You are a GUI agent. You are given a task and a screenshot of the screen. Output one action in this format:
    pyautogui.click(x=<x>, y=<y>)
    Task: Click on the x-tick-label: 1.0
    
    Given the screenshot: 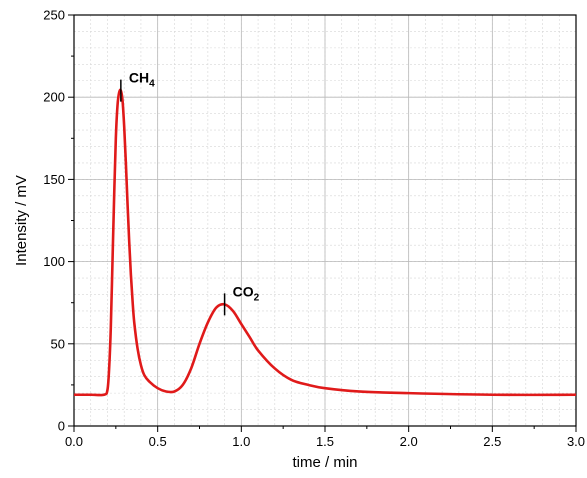 What is the action you would take?
    pyautogui.click(x=241, y=441)
    